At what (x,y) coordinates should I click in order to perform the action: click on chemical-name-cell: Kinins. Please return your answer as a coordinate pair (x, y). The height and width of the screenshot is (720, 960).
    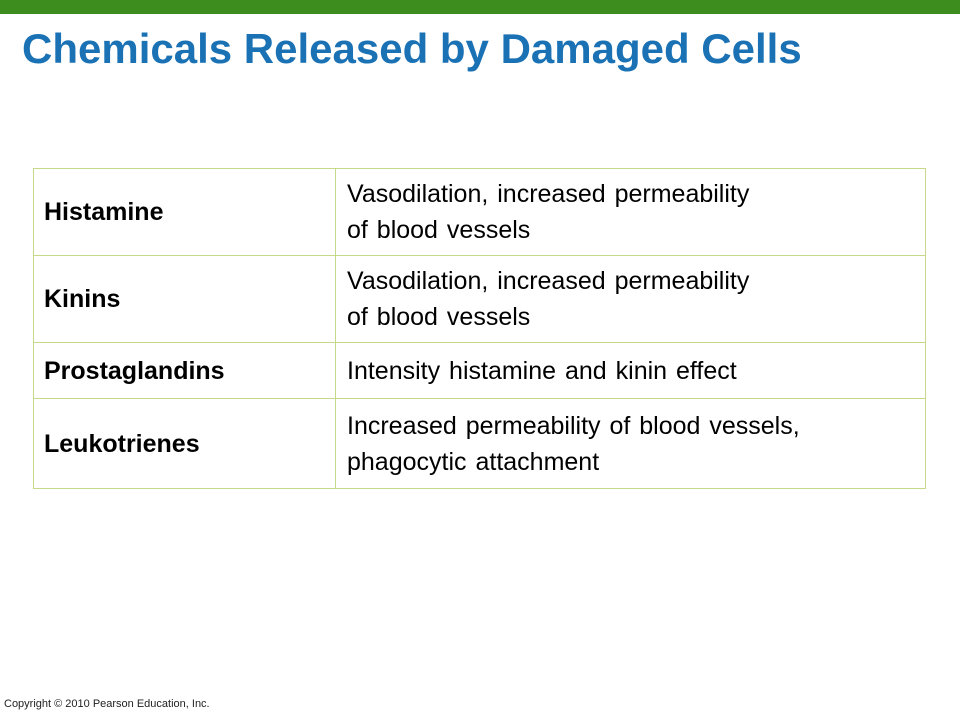
    Looking at the image, I should click on (184, 299).